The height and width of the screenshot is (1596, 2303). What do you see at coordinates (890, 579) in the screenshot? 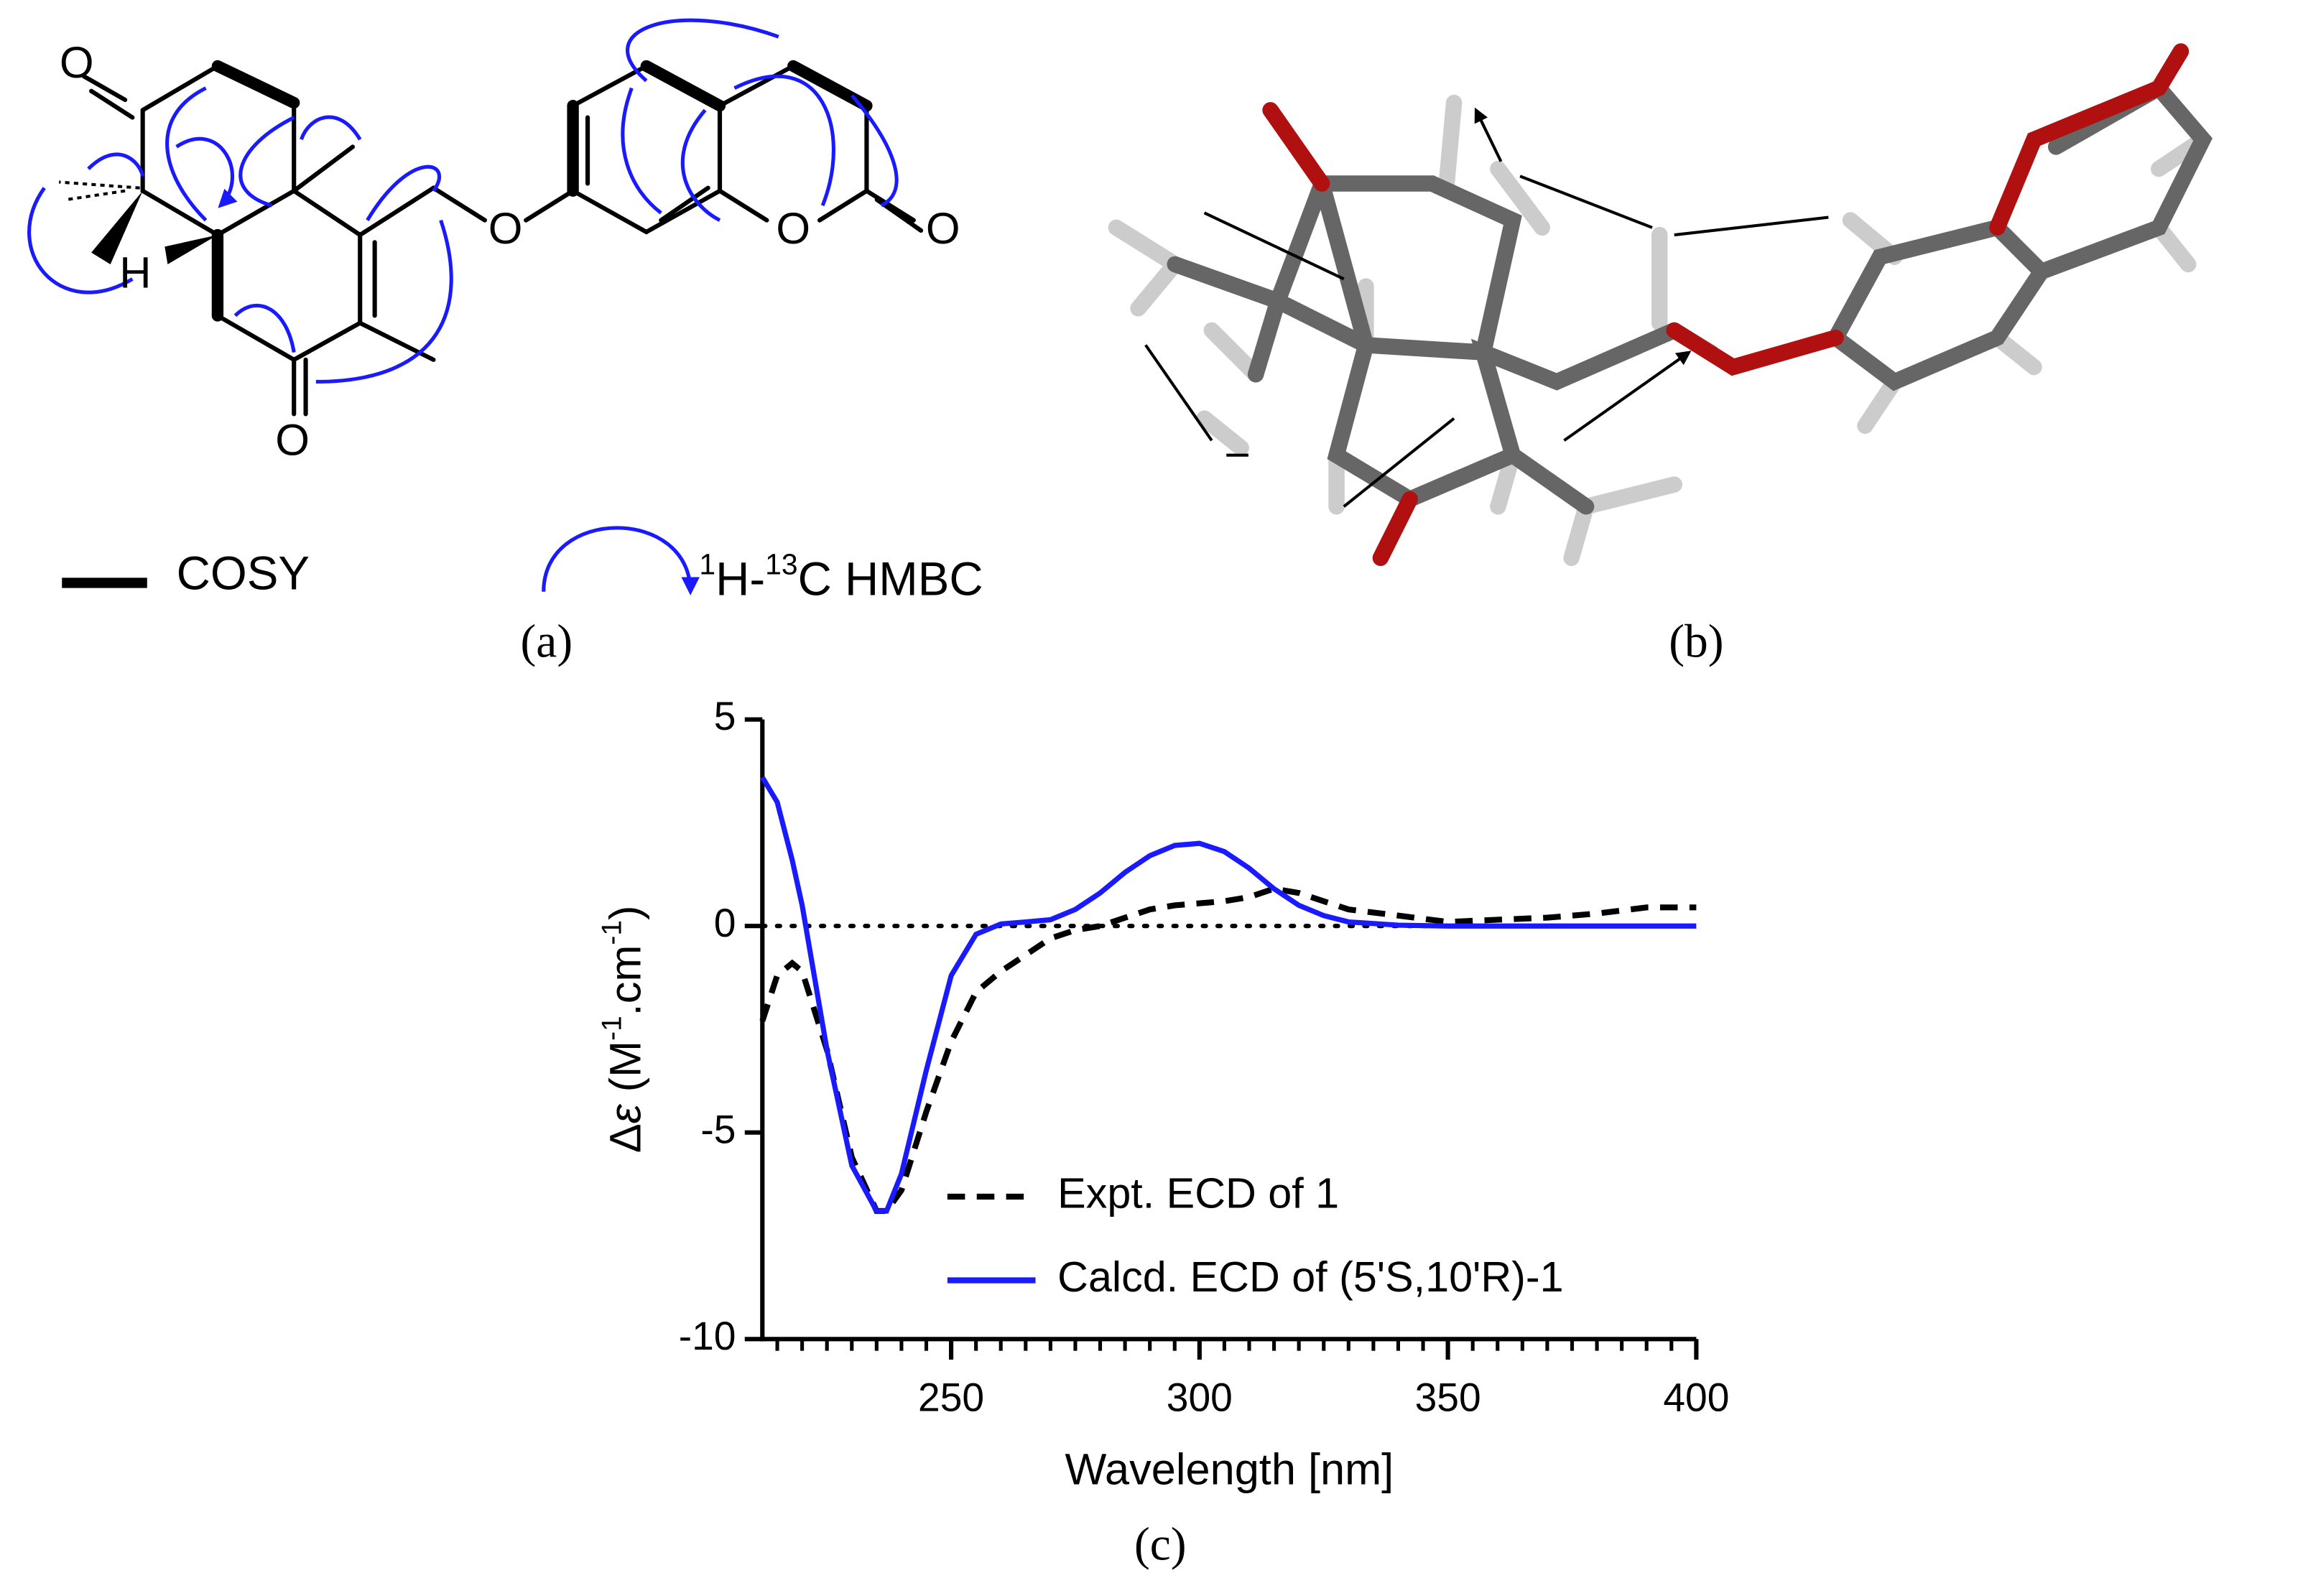
I see `text: C HMBC` at bounding box center [890, 579].